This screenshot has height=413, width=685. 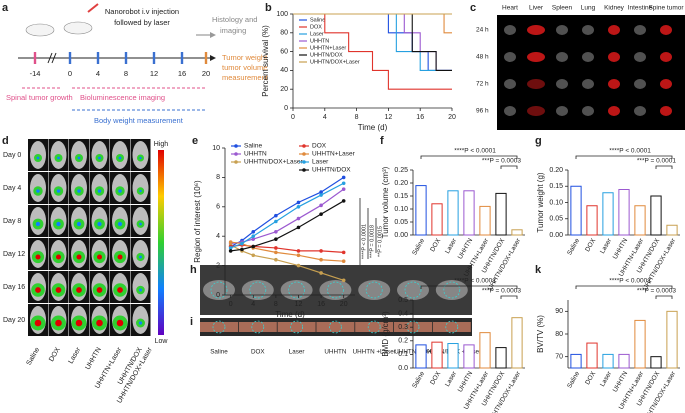 What do you see at coordinates (50, 58) in the screenshot?
I see `axis-break` at bounding box center [50, 58].